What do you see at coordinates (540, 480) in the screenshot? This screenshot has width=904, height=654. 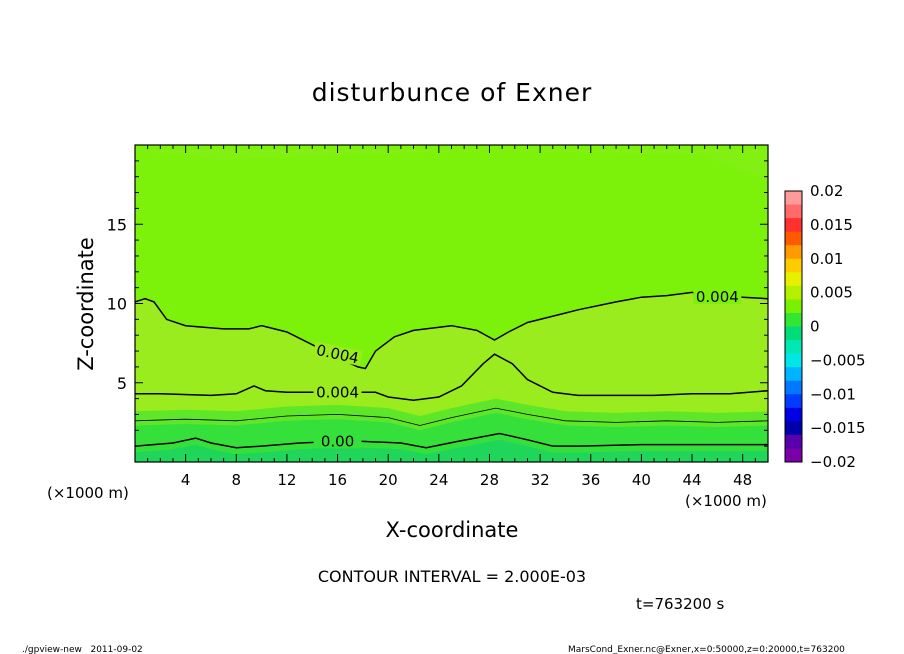 I see `x-tick-label: 32` at bounding box center [540, 480].